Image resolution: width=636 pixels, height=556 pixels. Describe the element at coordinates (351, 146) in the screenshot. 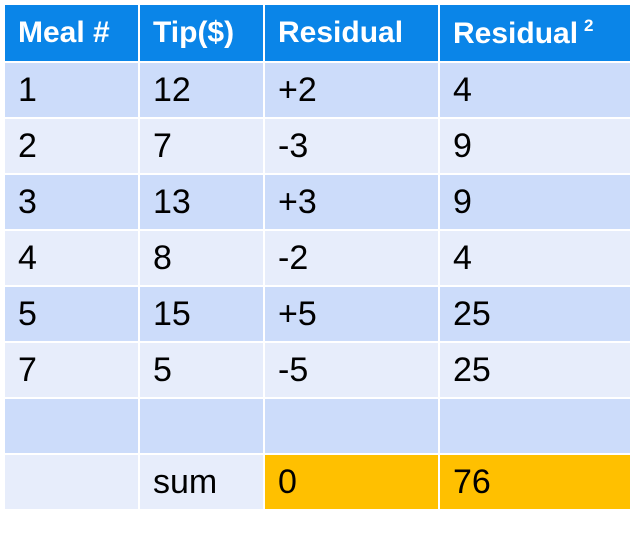

I see `cell-residual: -3` at that location.